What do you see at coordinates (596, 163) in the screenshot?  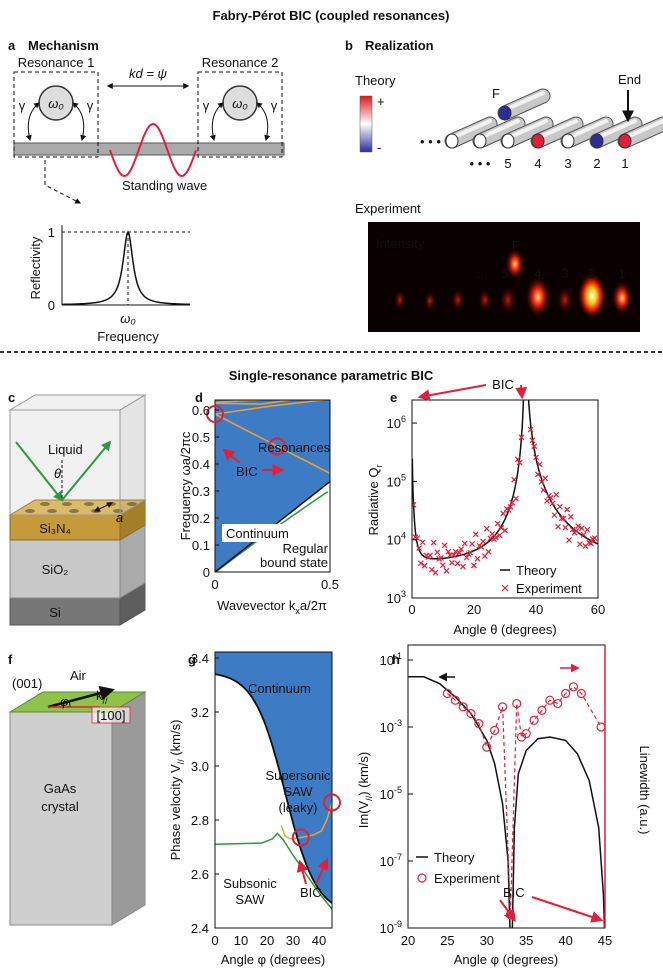 I see `rod-index: 2` at bounding box center [596, 163].